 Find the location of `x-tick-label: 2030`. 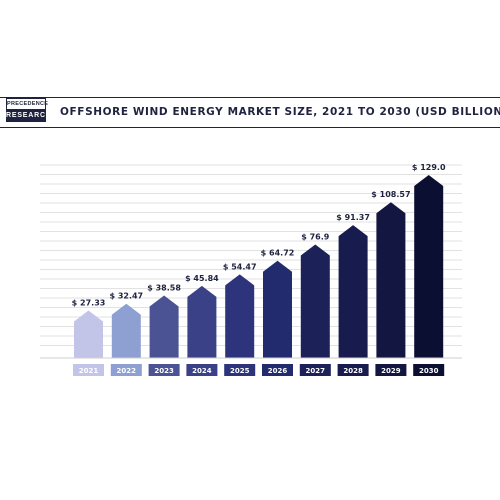

x-tick-label: 2030 is located at coordinates (429, 371).